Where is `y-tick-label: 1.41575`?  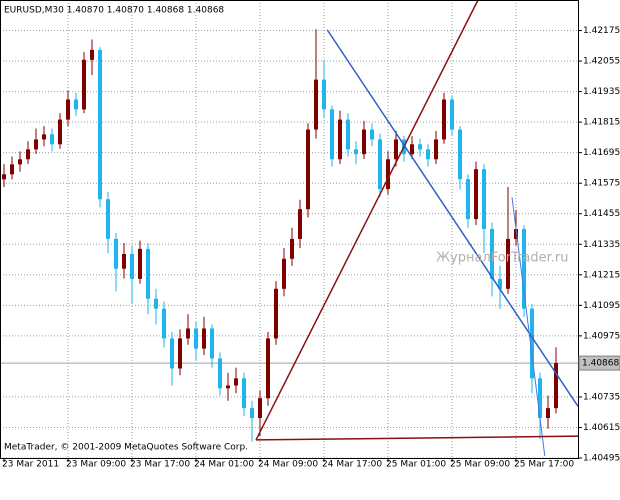
y-tick-label: 1.41575 is located at coordinates (601, 184).